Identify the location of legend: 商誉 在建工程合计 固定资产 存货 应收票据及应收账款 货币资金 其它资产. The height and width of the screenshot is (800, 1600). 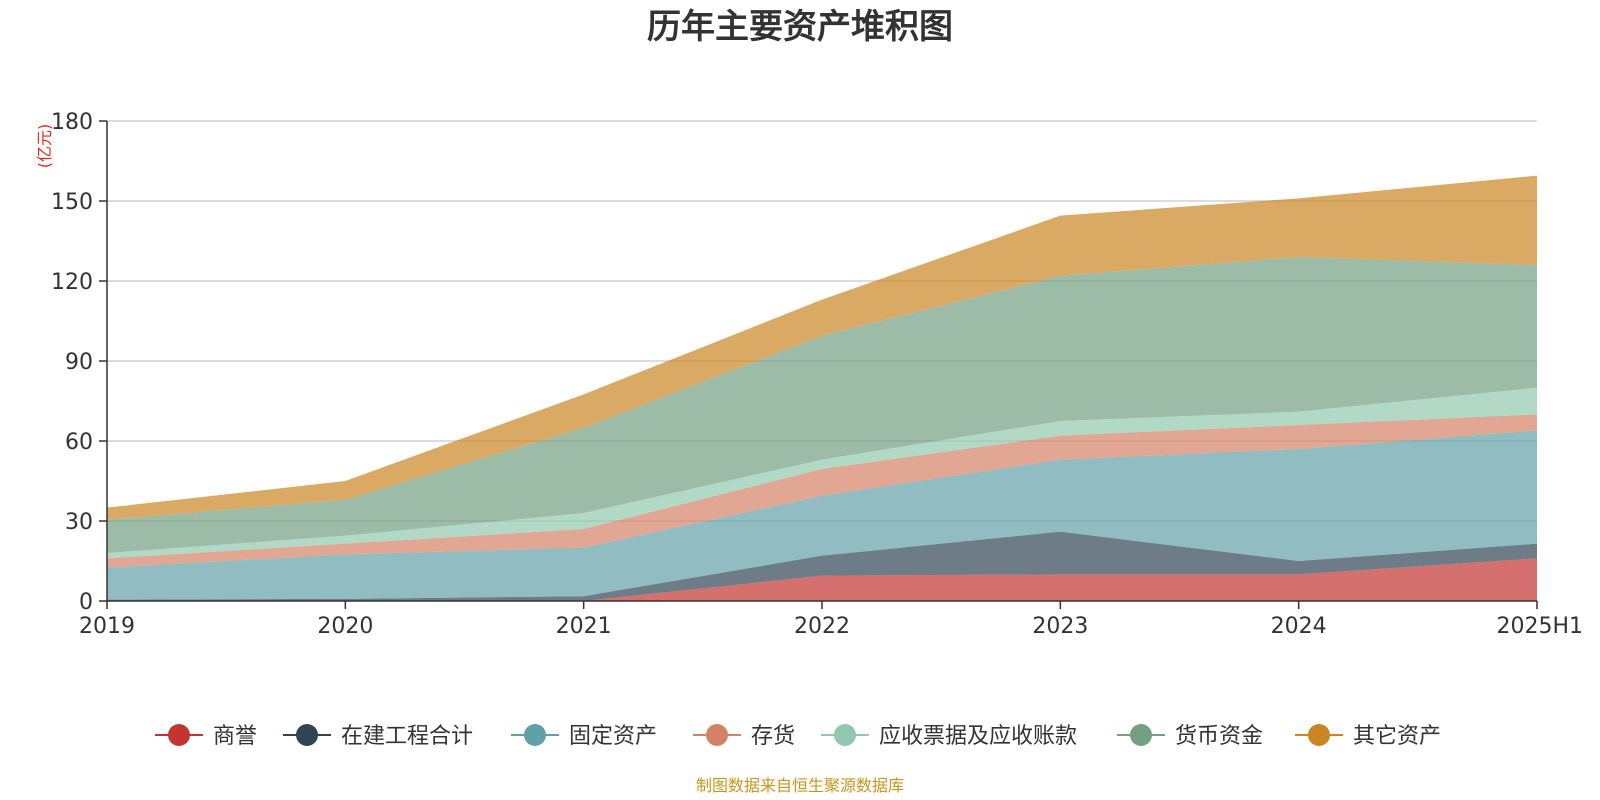
(798, 736).